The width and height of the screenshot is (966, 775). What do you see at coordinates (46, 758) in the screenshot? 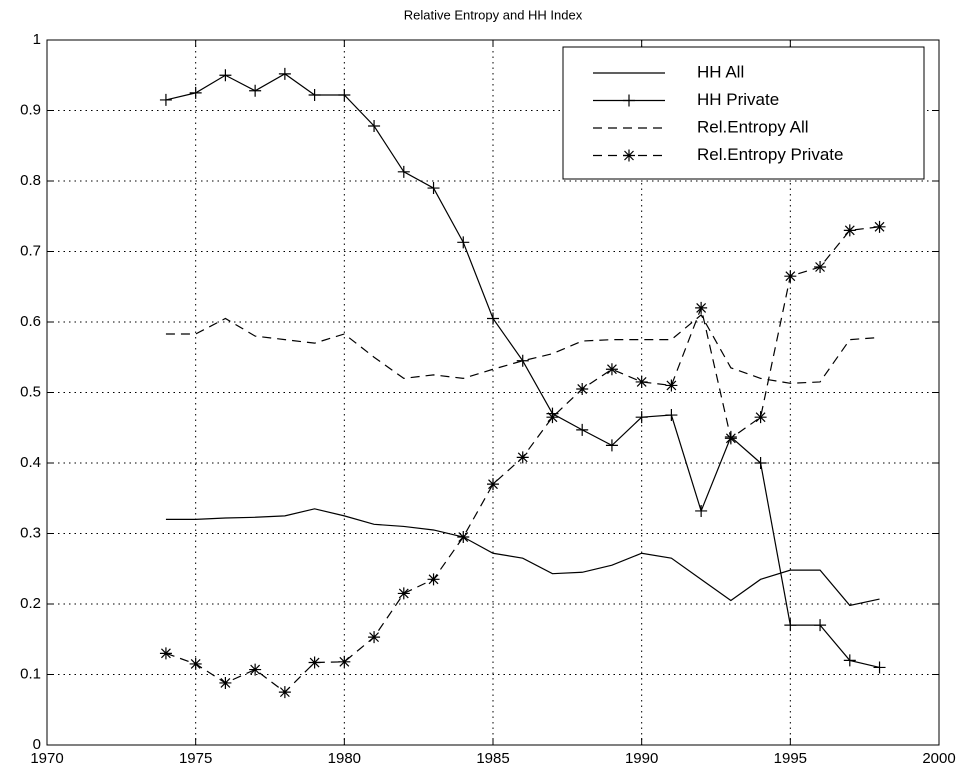
I see `x-tick-label: 1970` at bounding box center [46, 758].